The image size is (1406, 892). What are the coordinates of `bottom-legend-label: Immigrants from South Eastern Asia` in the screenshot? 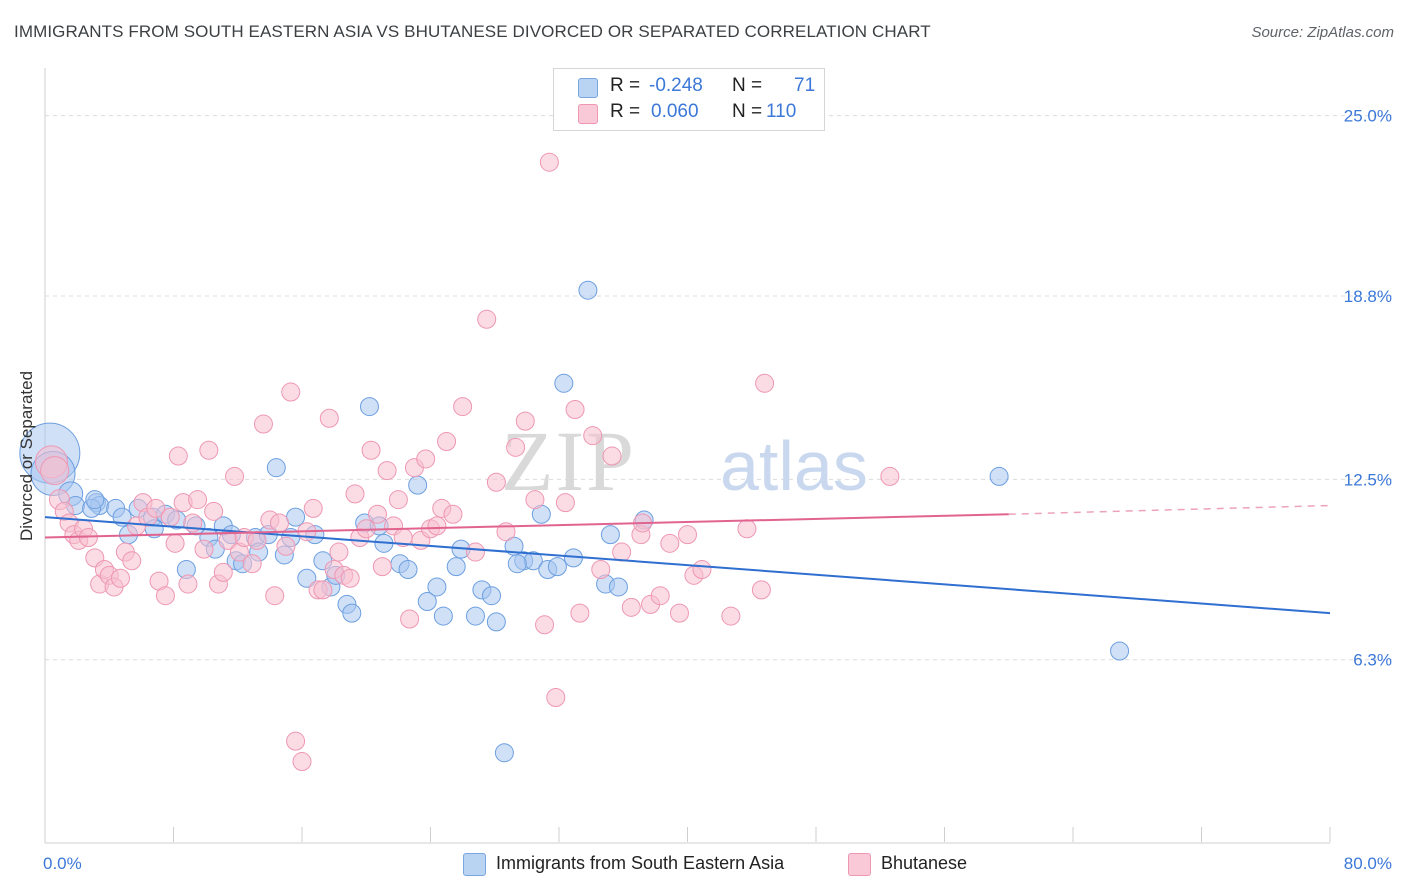 It's located at (640, 863).